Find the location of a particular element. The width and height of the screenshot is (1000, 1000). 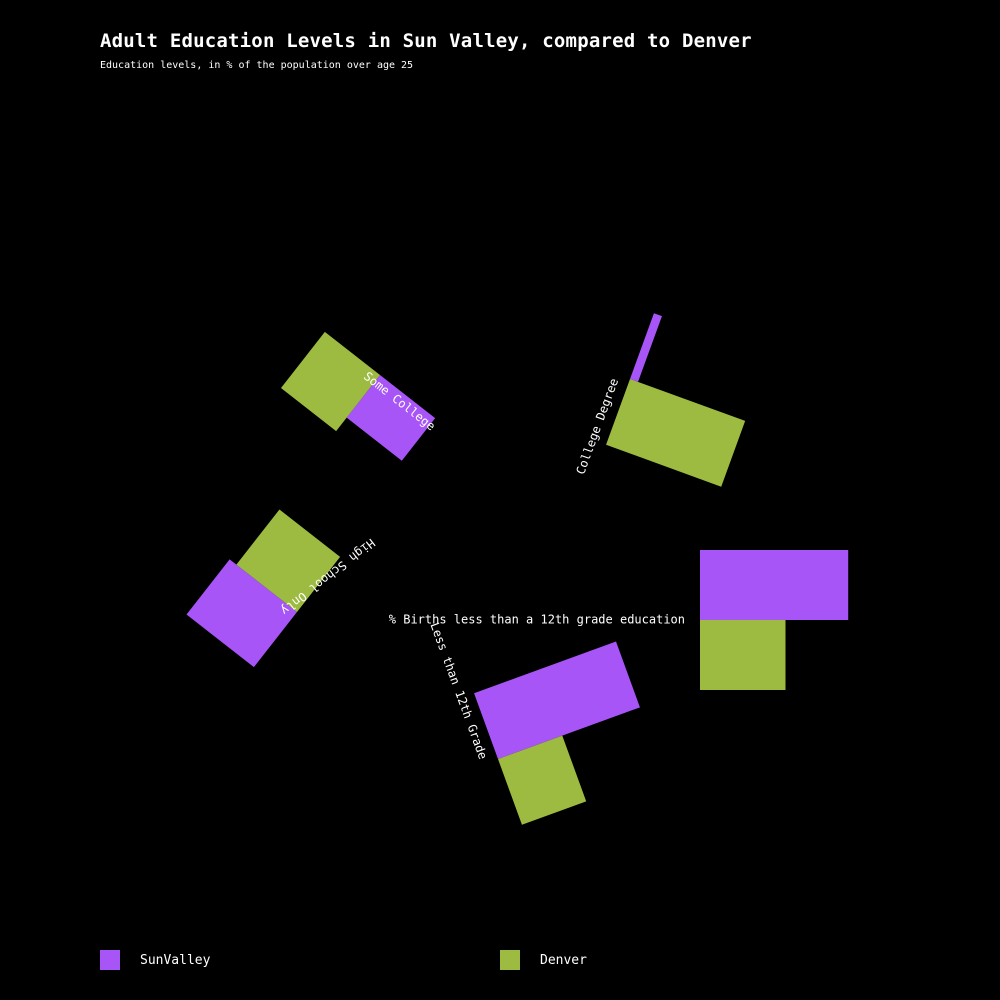

bar-group-less-than-12th-grade is located at coordinates (557, 733).